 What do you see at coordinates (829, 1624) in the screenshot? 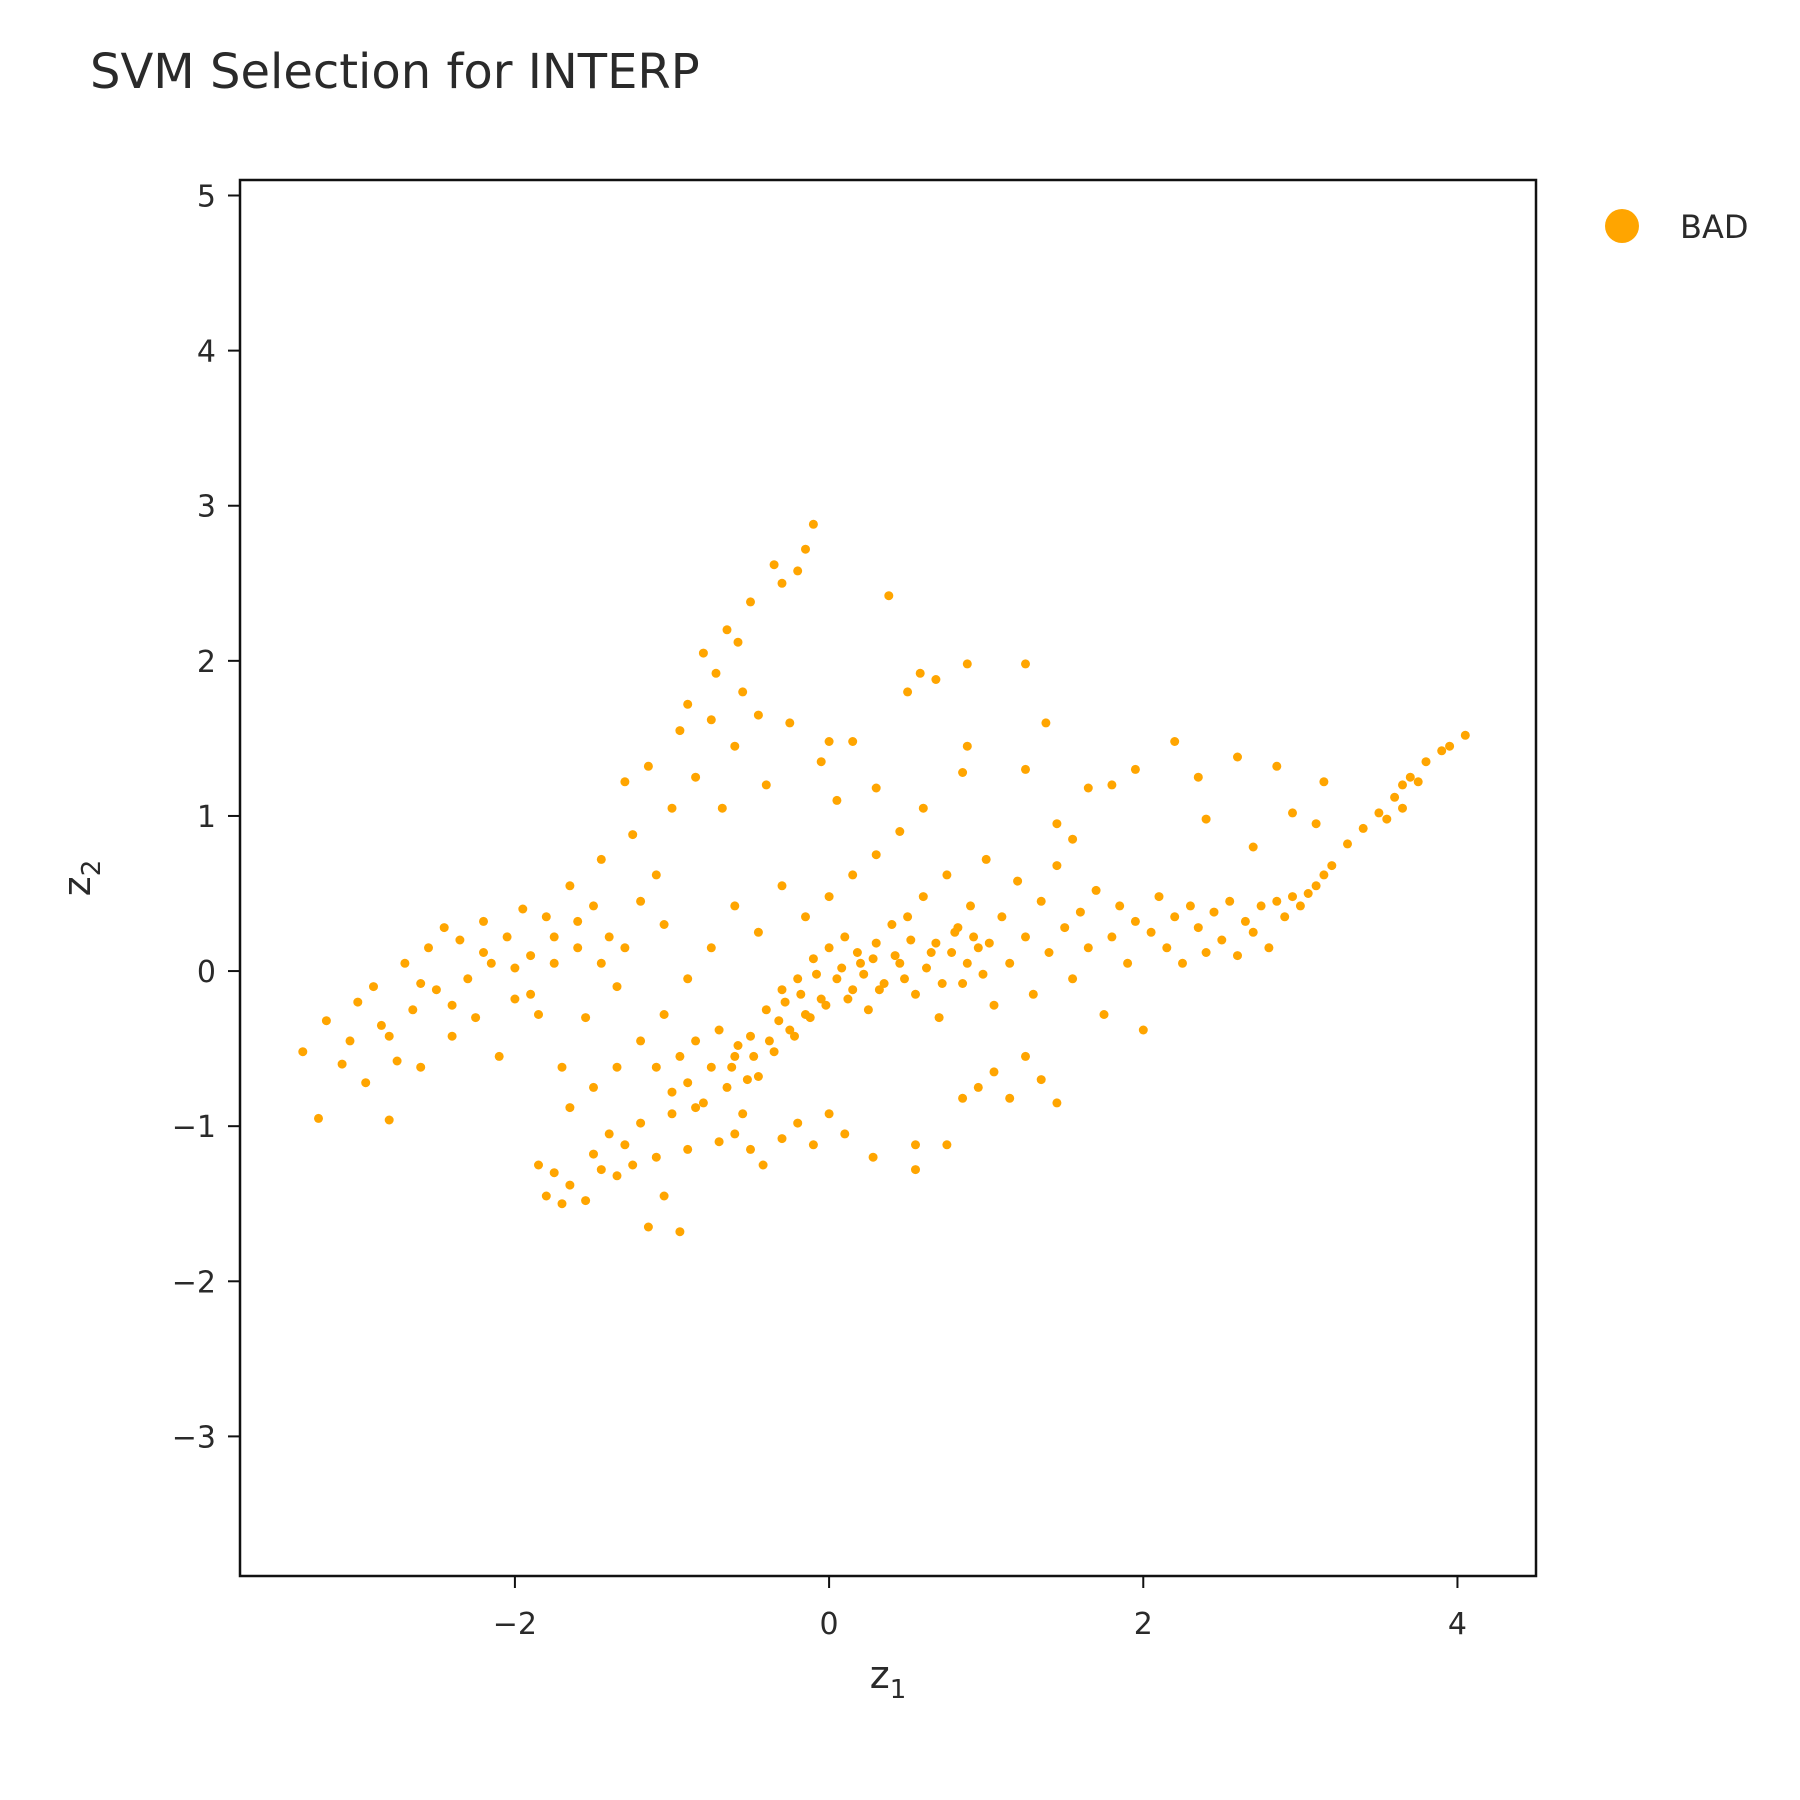
I see `x-tick-label: 0` at bounding box center [829, 1624].